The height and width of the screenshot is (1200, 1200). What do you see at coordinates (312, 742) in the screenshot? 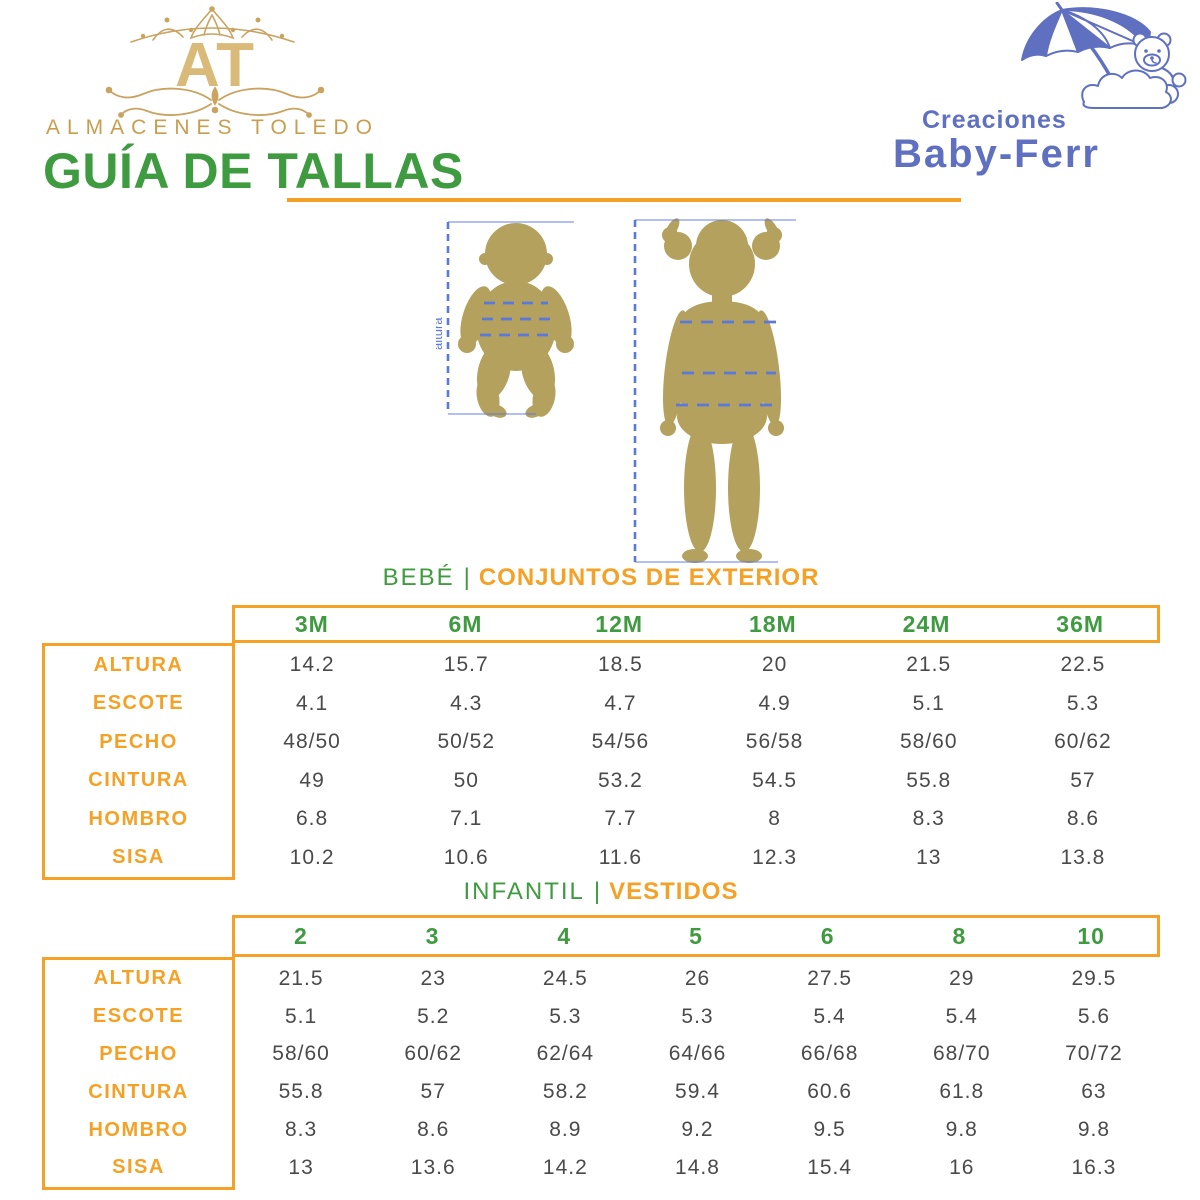
I see `table-cell: 48/50` at bounding box center [312, 742].